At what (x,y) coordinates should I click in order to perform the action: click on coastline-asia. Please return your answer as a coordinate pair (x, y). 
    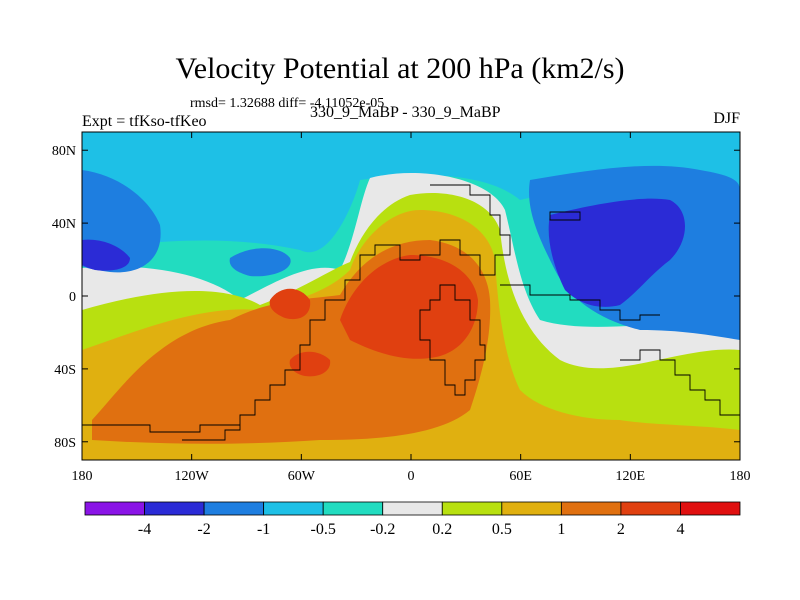
    Looking at the image, I should click on (580, 302).